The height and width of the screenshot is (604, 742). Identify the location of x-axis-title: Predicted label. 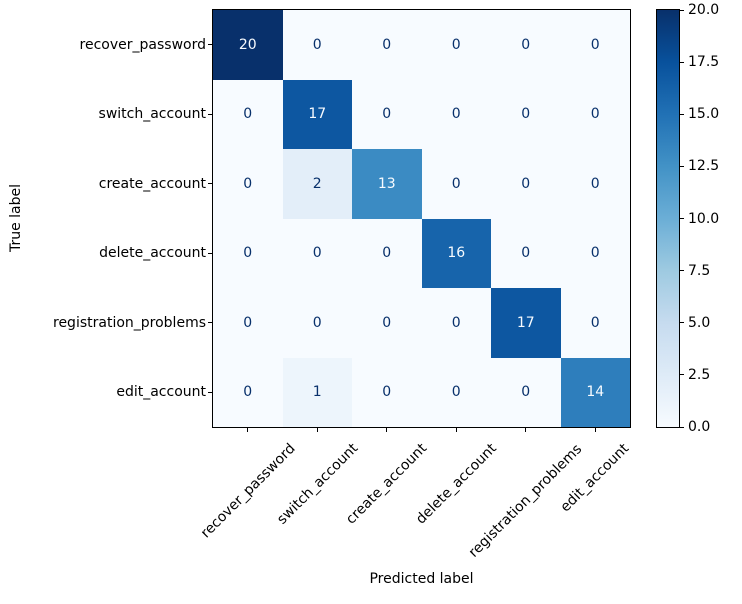
(421, 579).